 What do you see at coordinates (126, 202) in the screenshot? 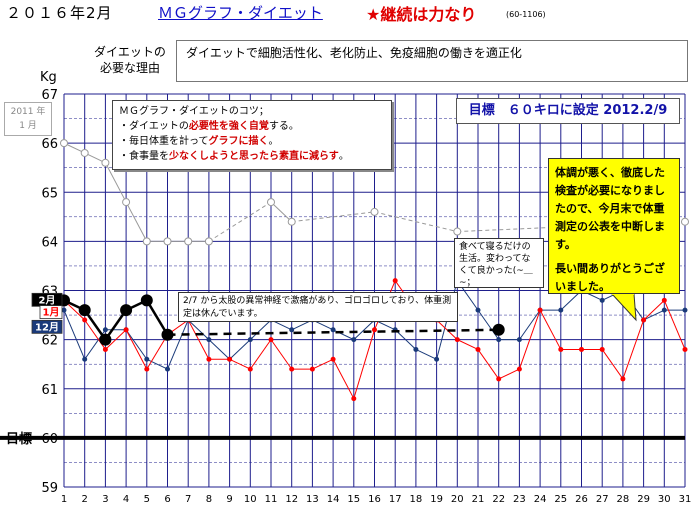
I see `series-point-2011年1月-4` at bounding box center [126, 202].